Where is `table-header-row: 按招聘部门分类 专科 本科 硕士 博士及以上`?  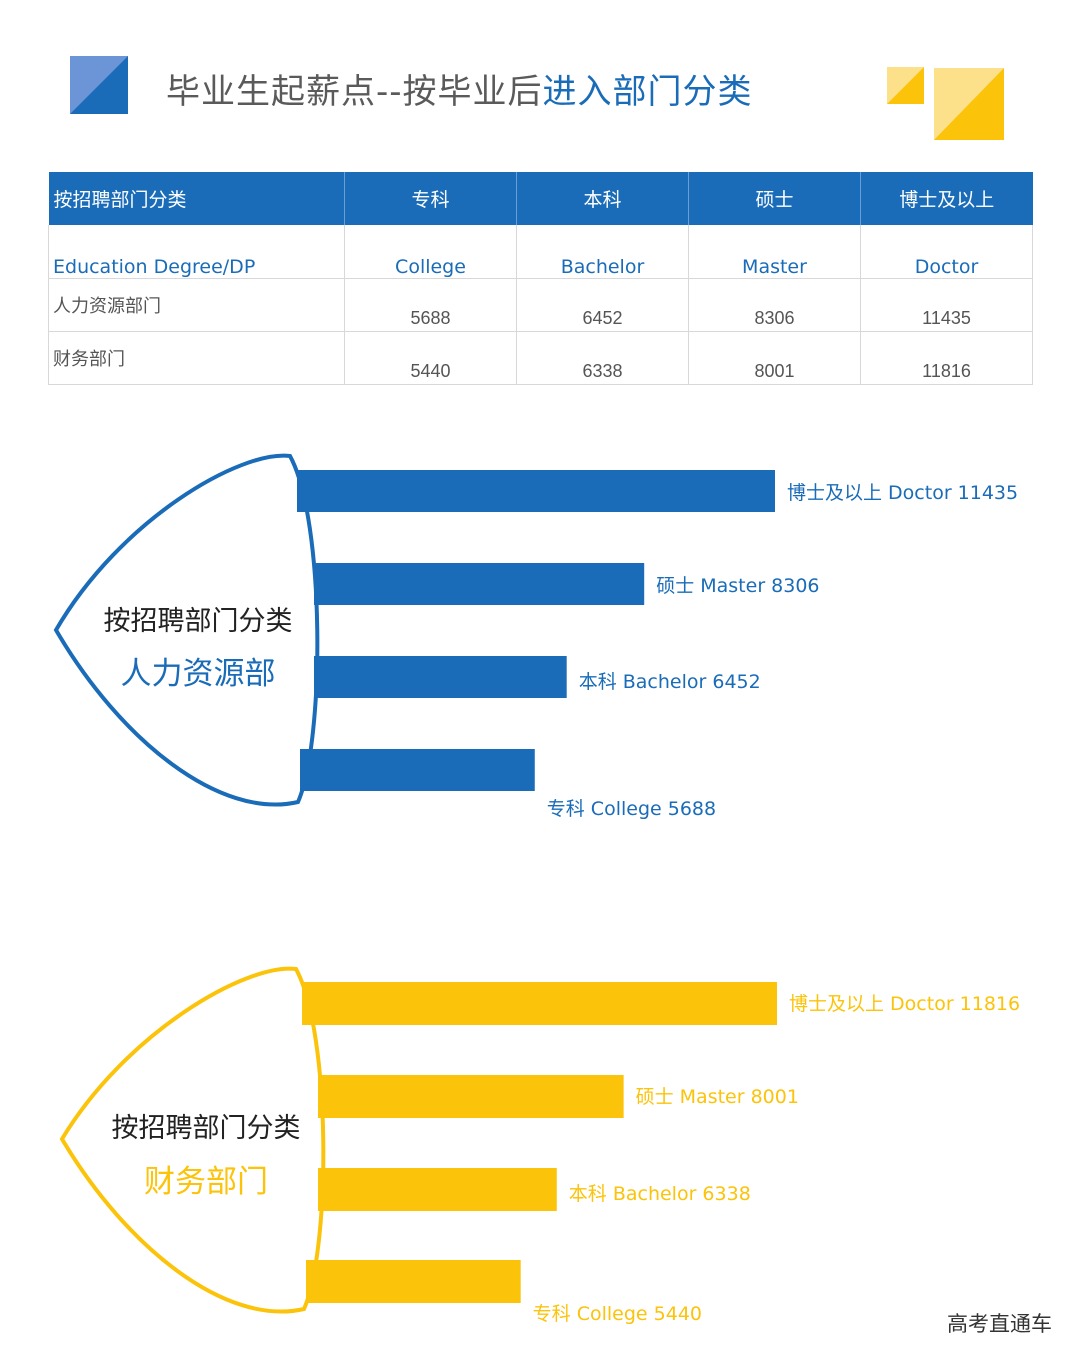
table-header-row: 按招聘部门分类 专科 本科 硕士 博士及以上 is located at coordinates (540, 198).